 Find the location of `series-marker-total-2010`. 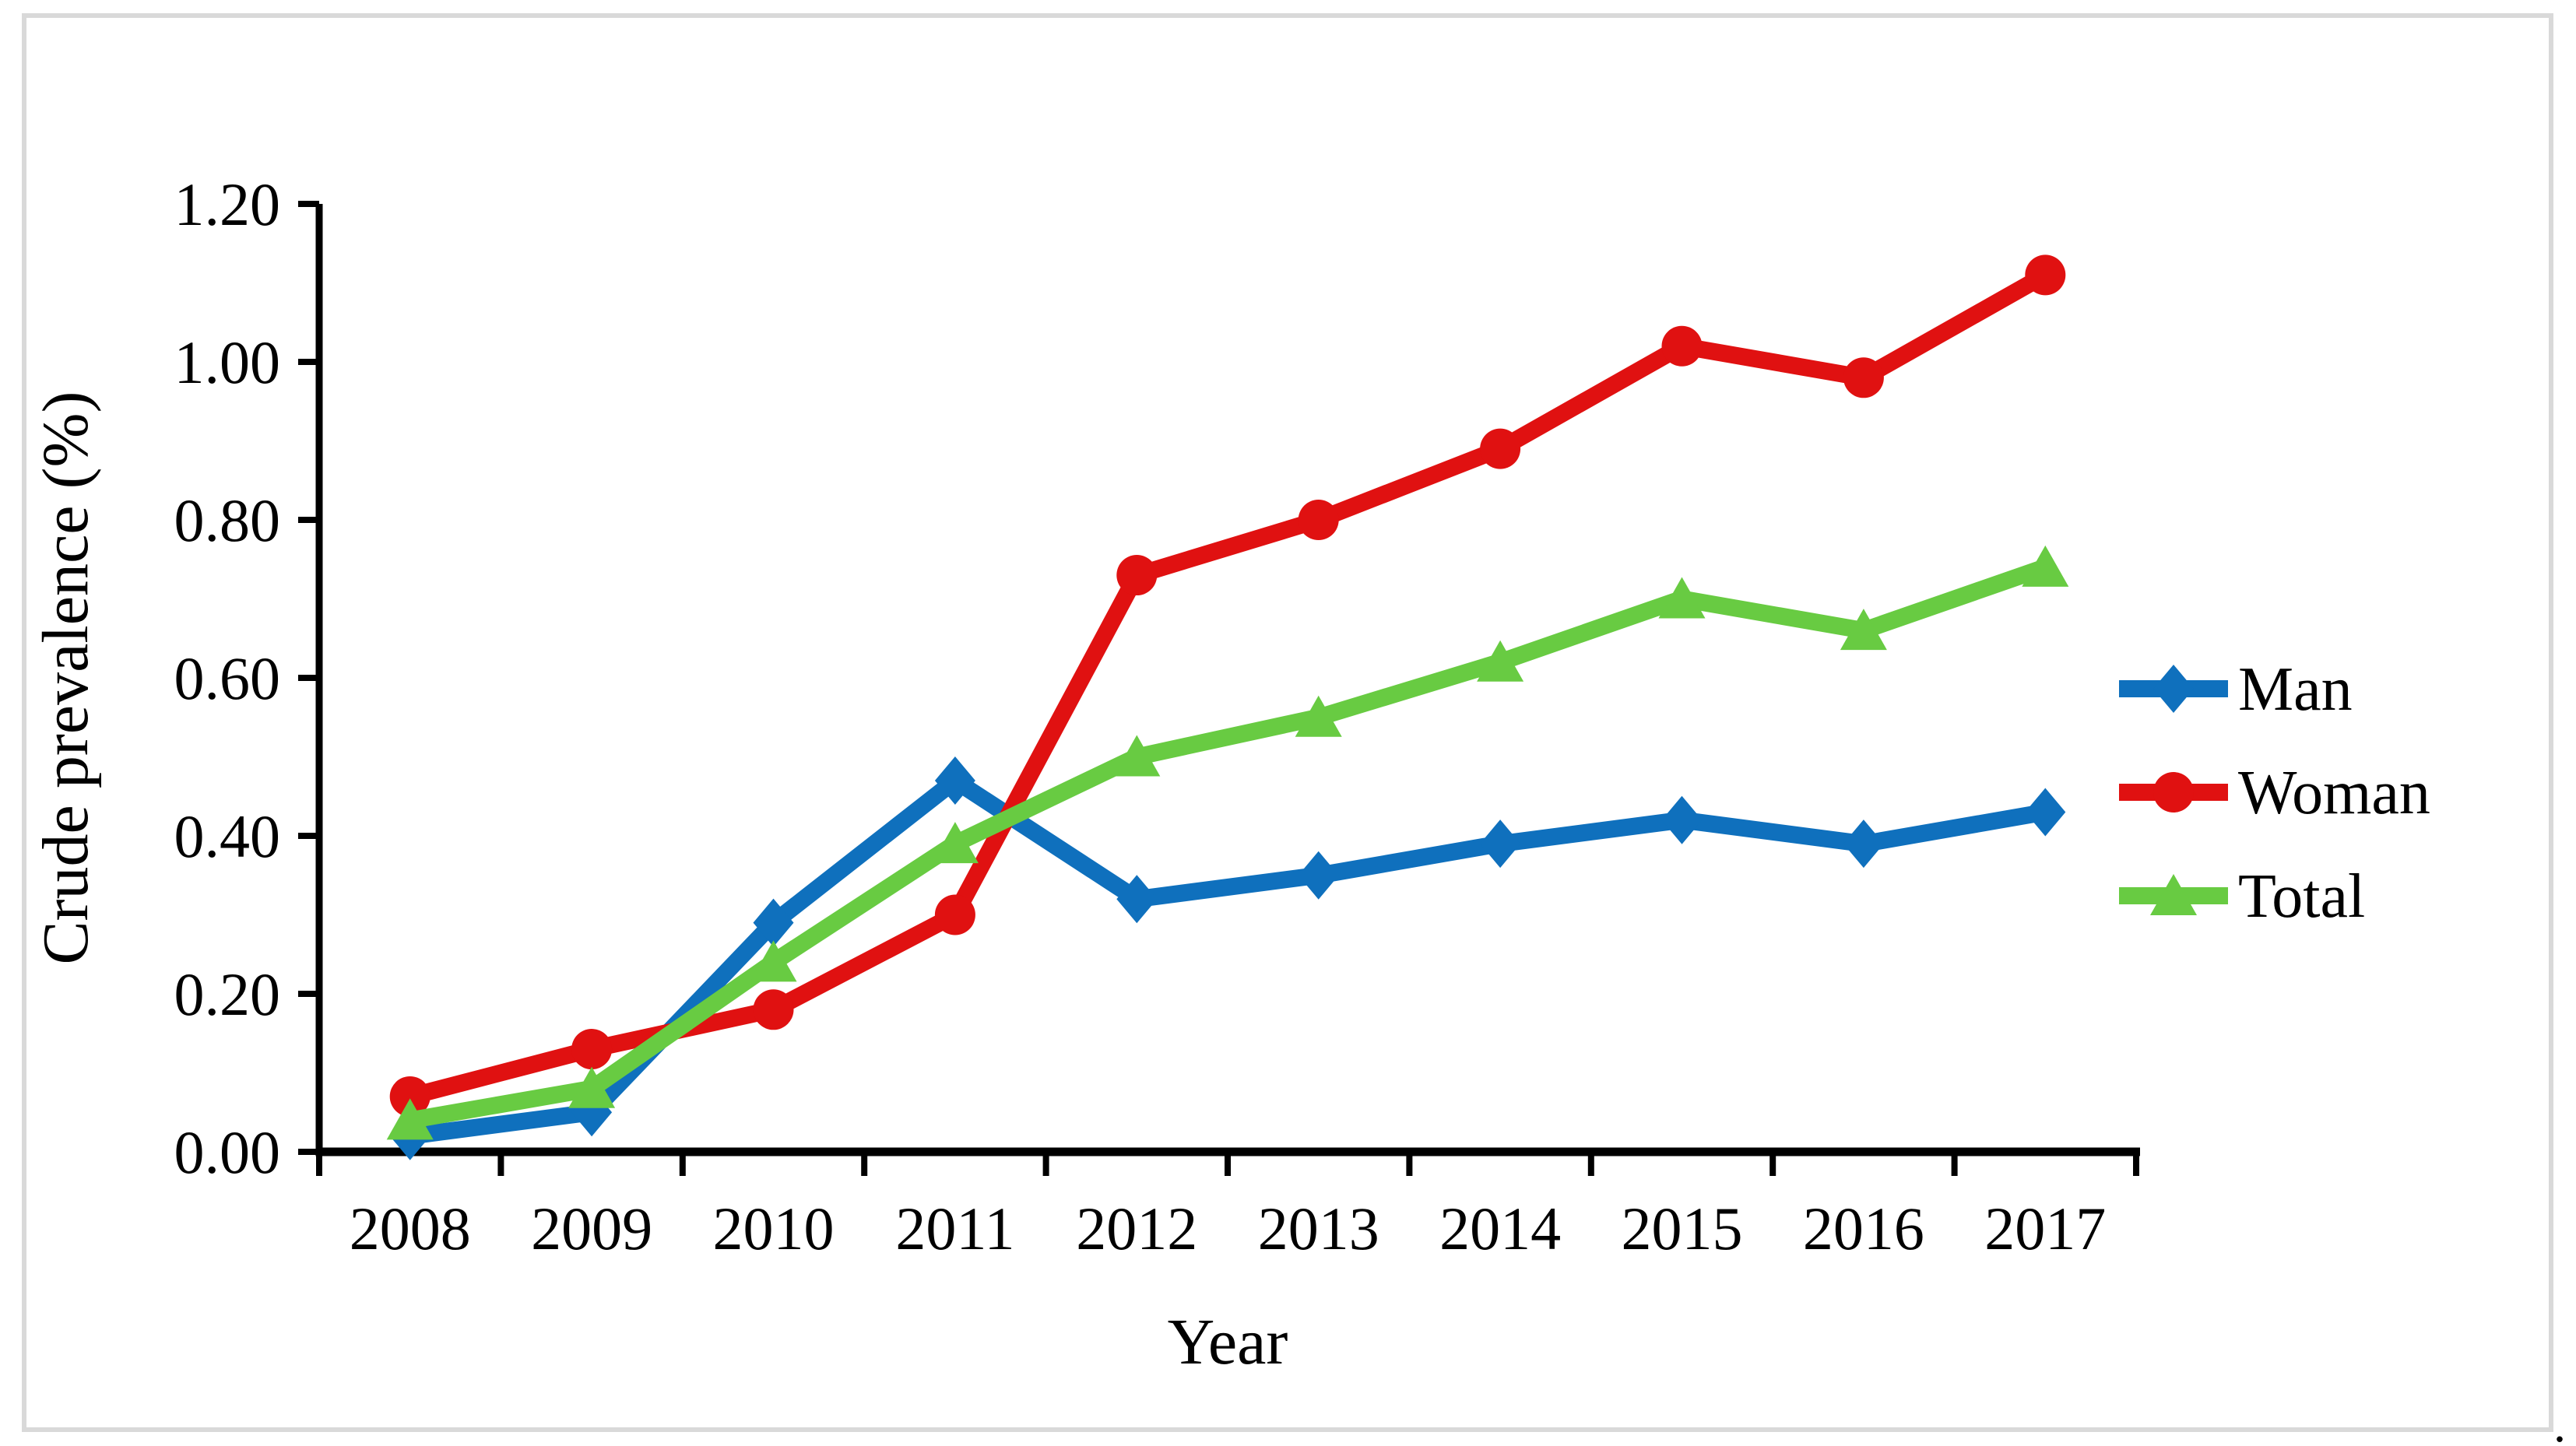

series-marker-total-2010 is located at coordinates (774, 961).